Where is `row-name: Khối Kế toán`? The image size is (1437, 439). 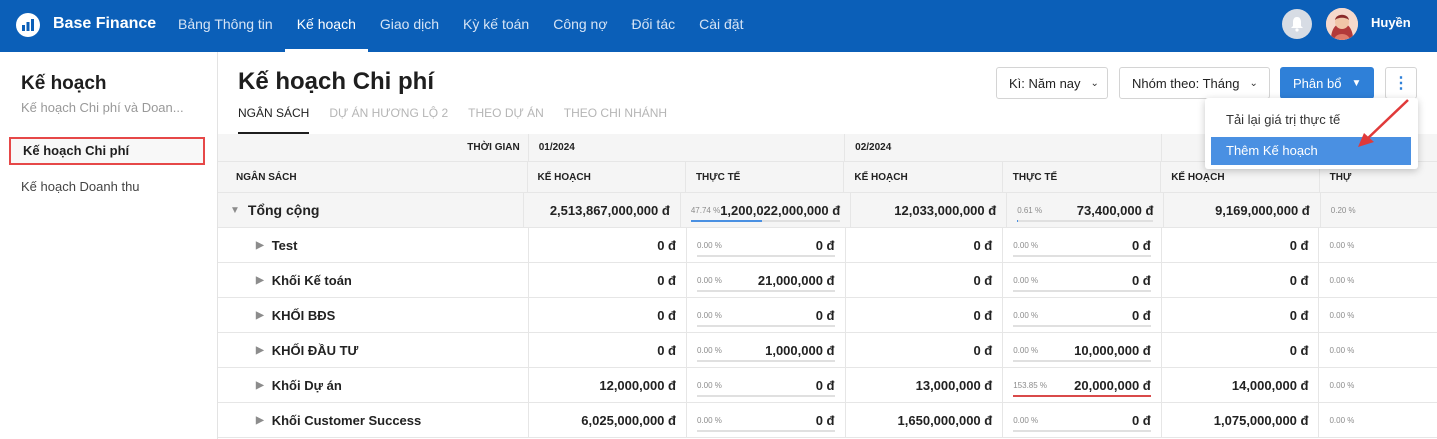 row-name: Khối Kế toán is located at coordinates (311, 280).